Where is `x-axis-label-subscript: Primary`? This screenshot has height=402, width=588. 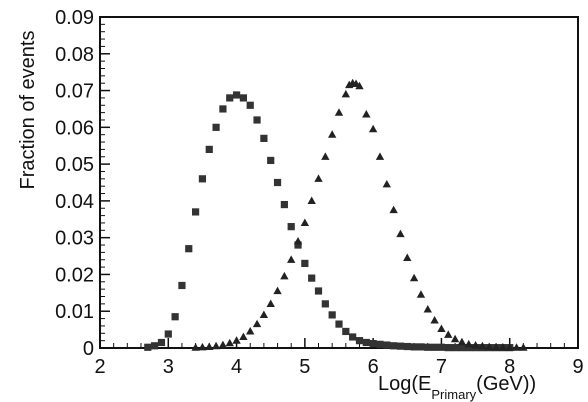
x-axis-label-subscript: Primary is located at coordinates (453, 394).